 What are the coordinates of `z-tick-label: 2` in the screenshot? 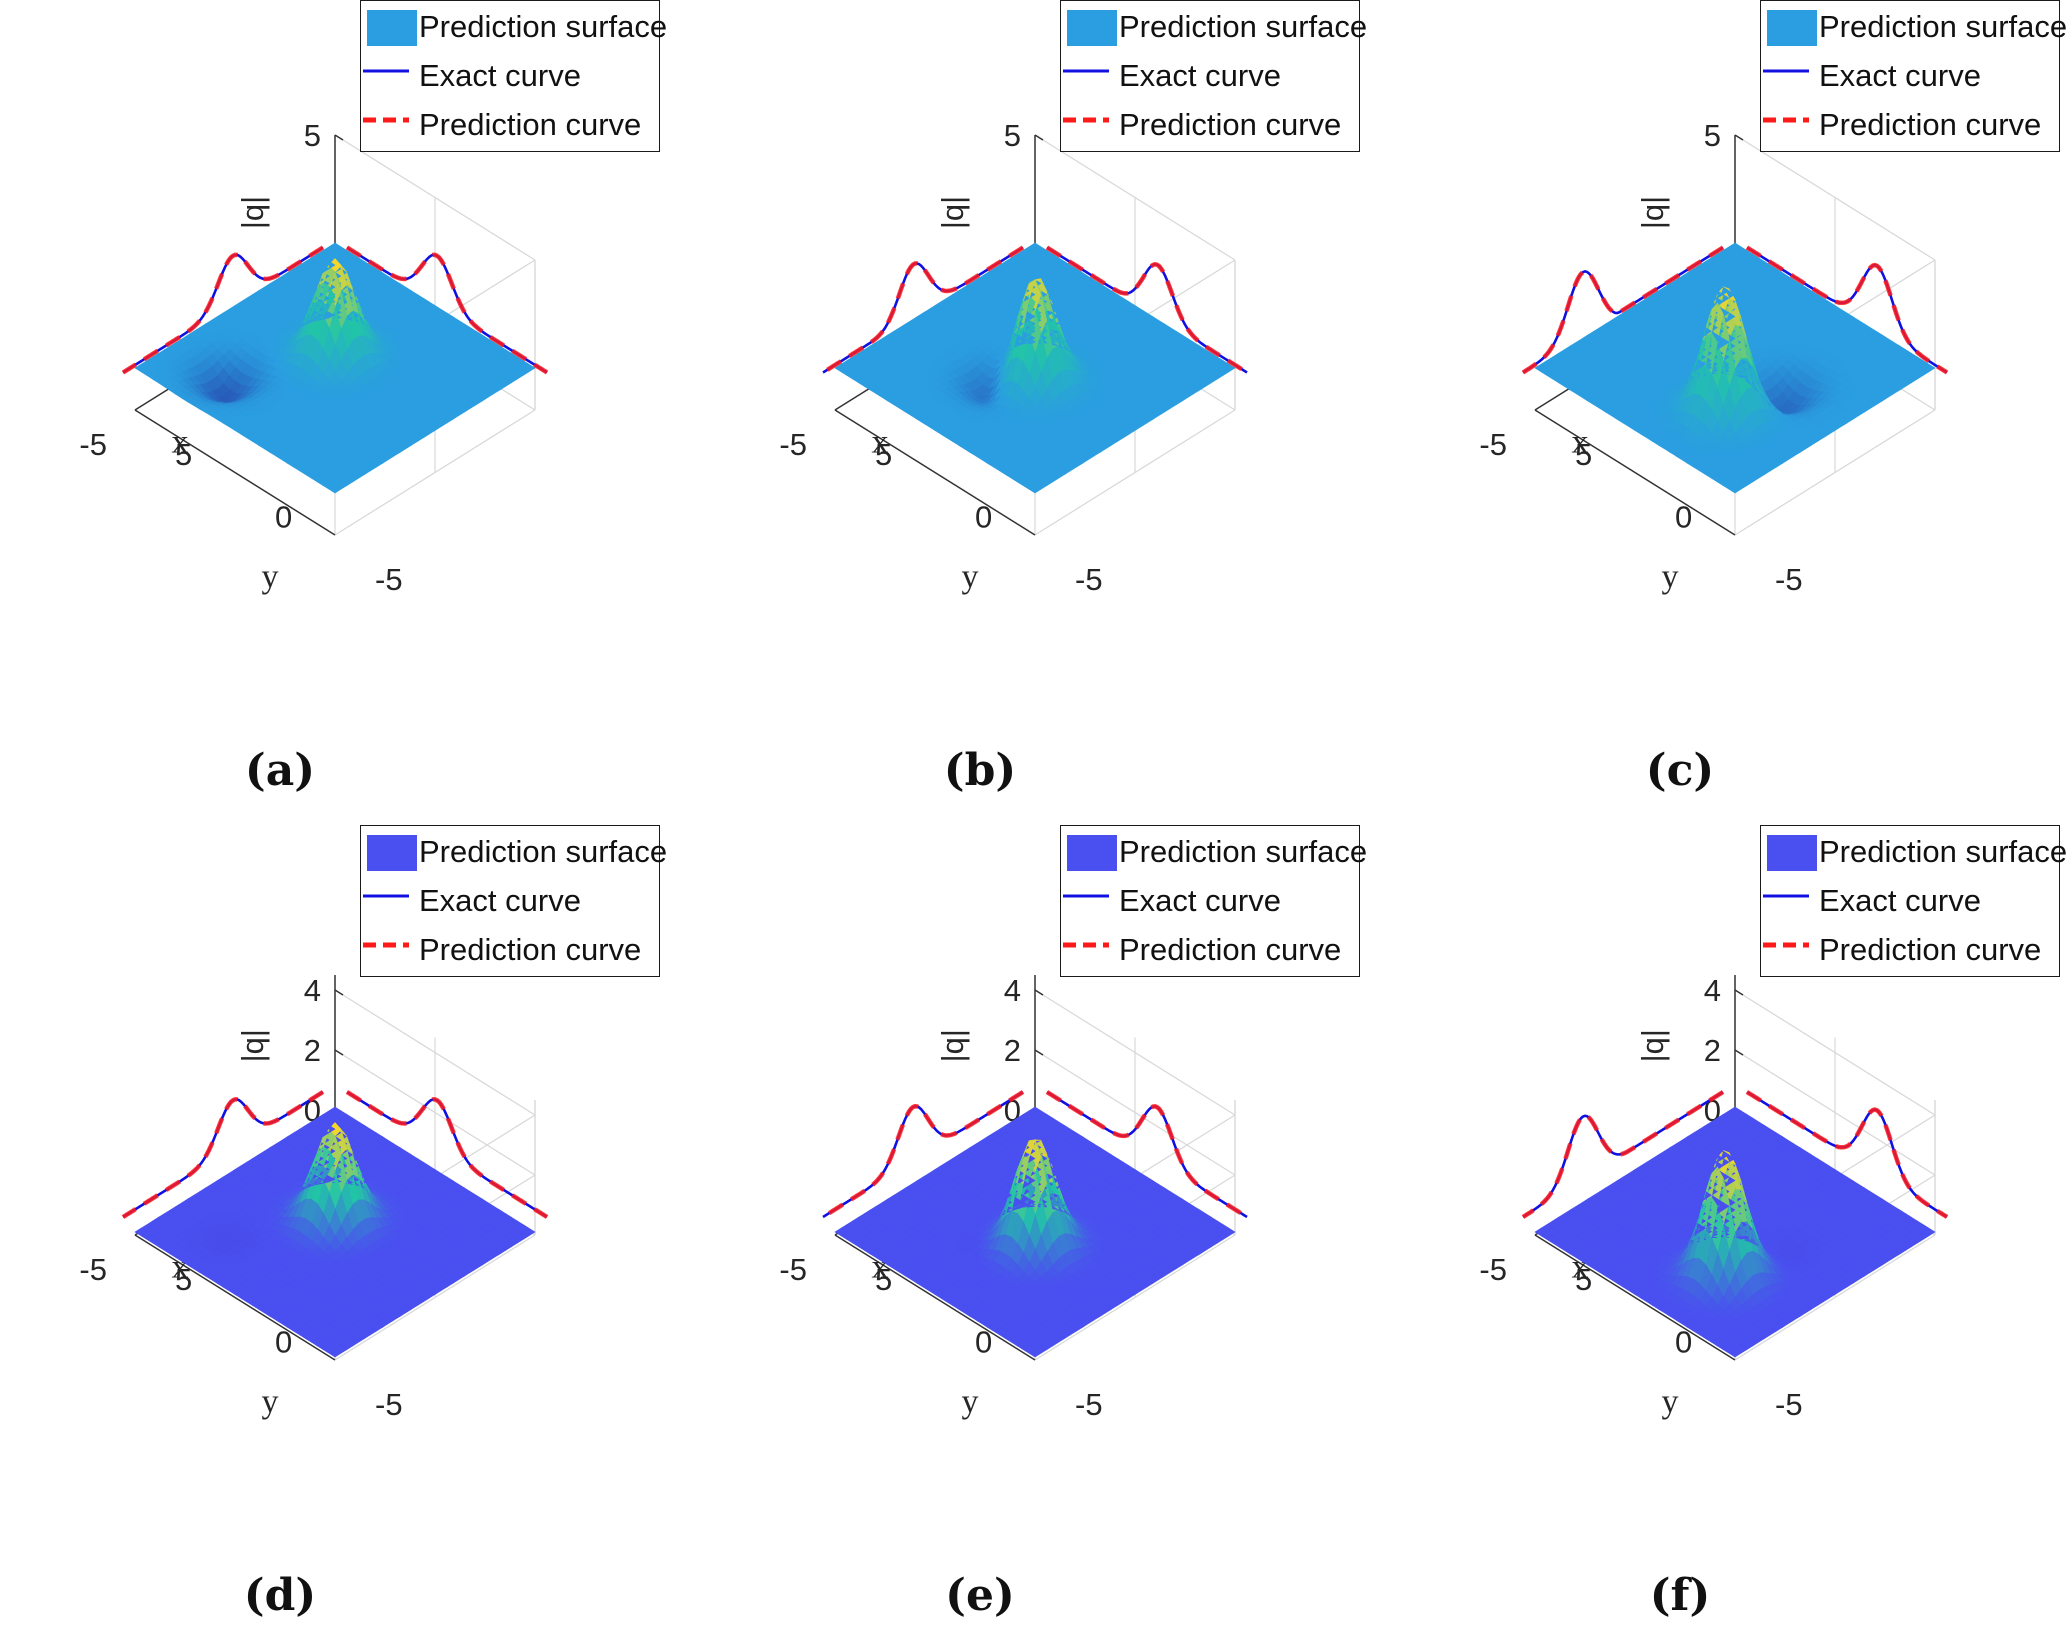 It's located at (1012, 1050).